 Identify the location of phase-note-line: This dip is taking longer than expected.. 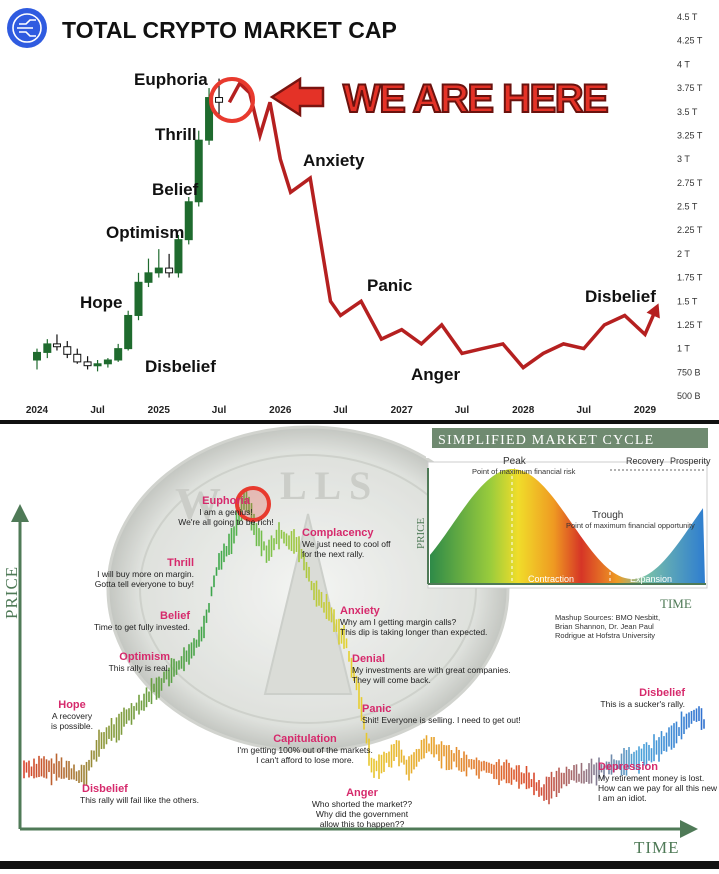
(413, 632).